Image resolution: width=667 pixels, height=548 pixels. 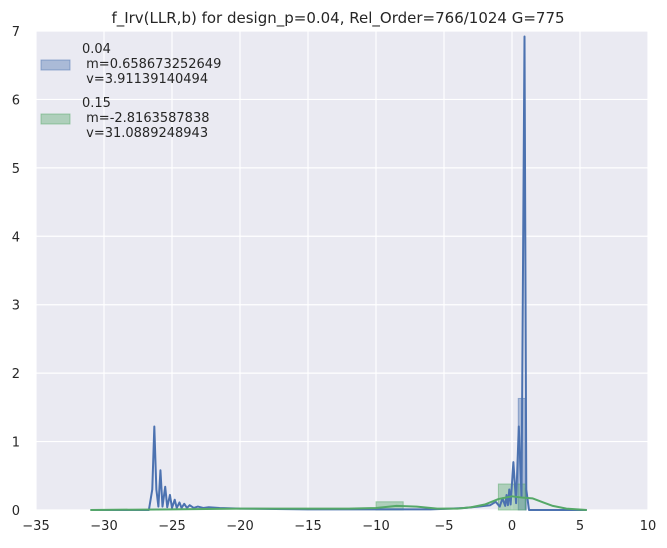 What do you see at coordinates (145, 79) in the screenshot?
I see `legend-label: v=3.91139140494` at bounding box center [145, 79].